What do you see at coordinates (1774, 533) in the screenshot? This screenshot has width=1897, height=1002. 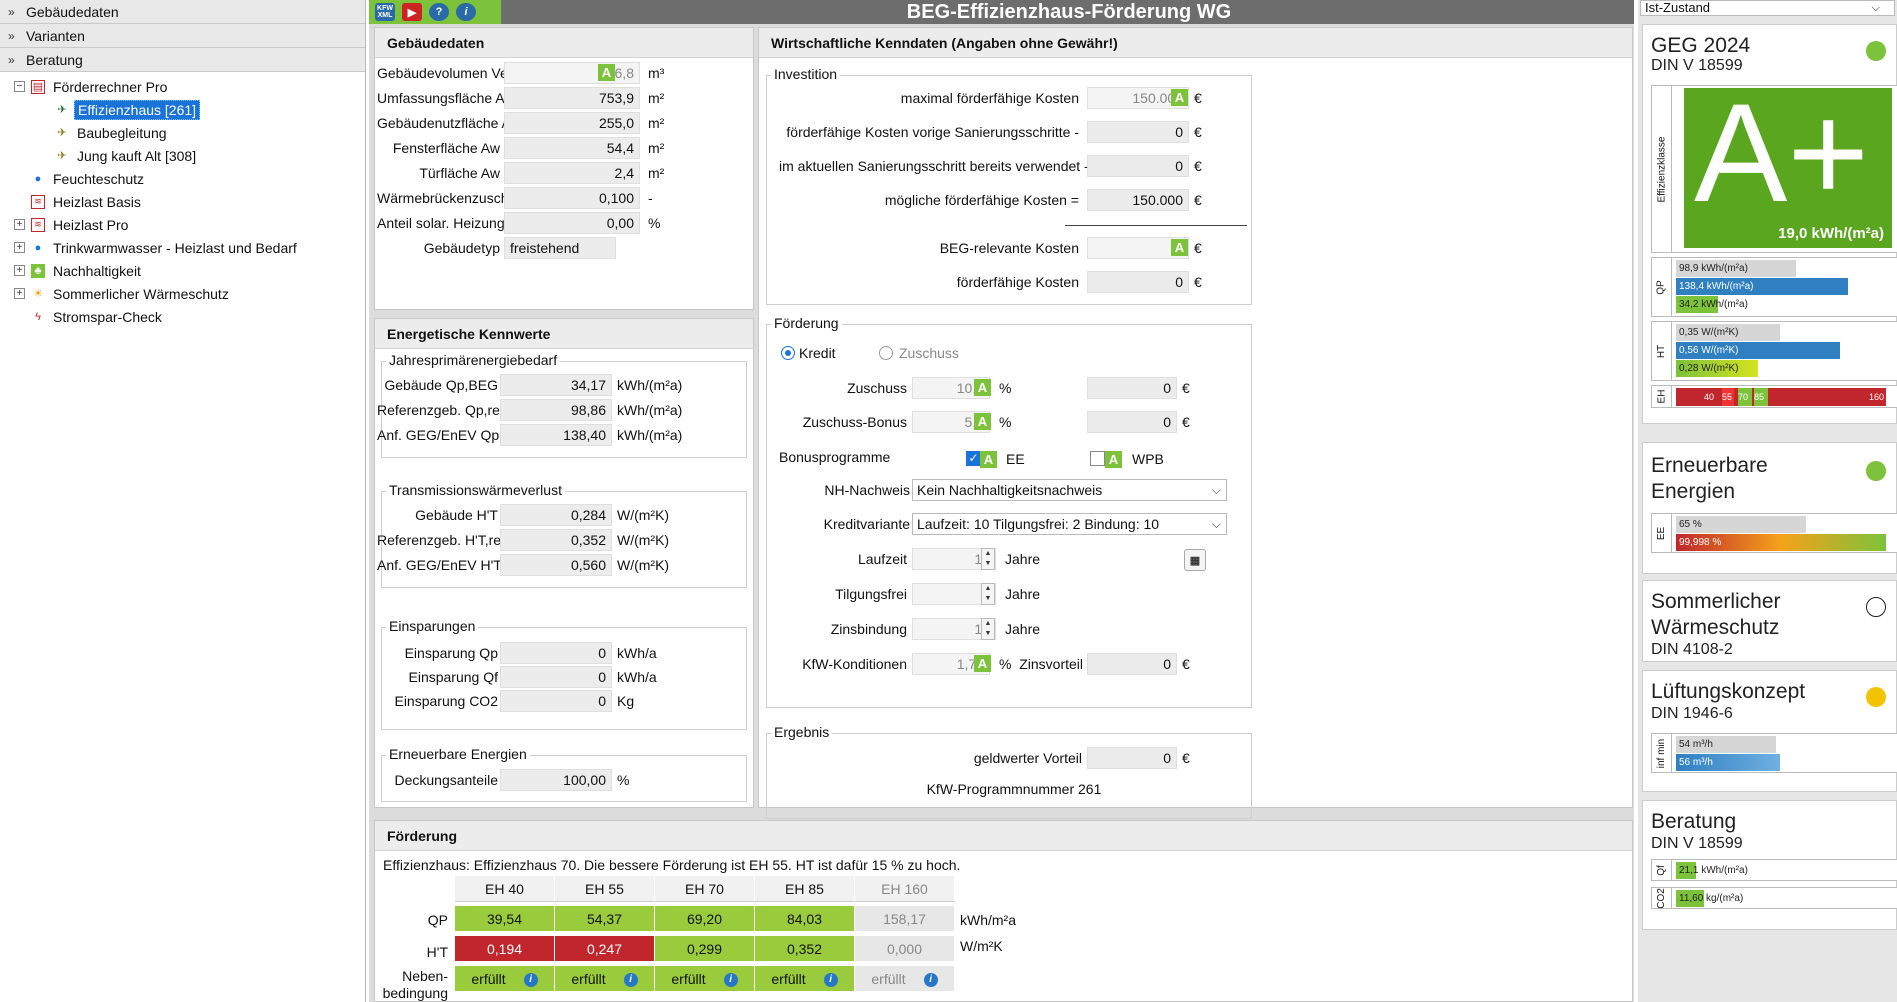 I see `ee-box: EE 65 % 99,998 %` at bounding box center [1774, 533].